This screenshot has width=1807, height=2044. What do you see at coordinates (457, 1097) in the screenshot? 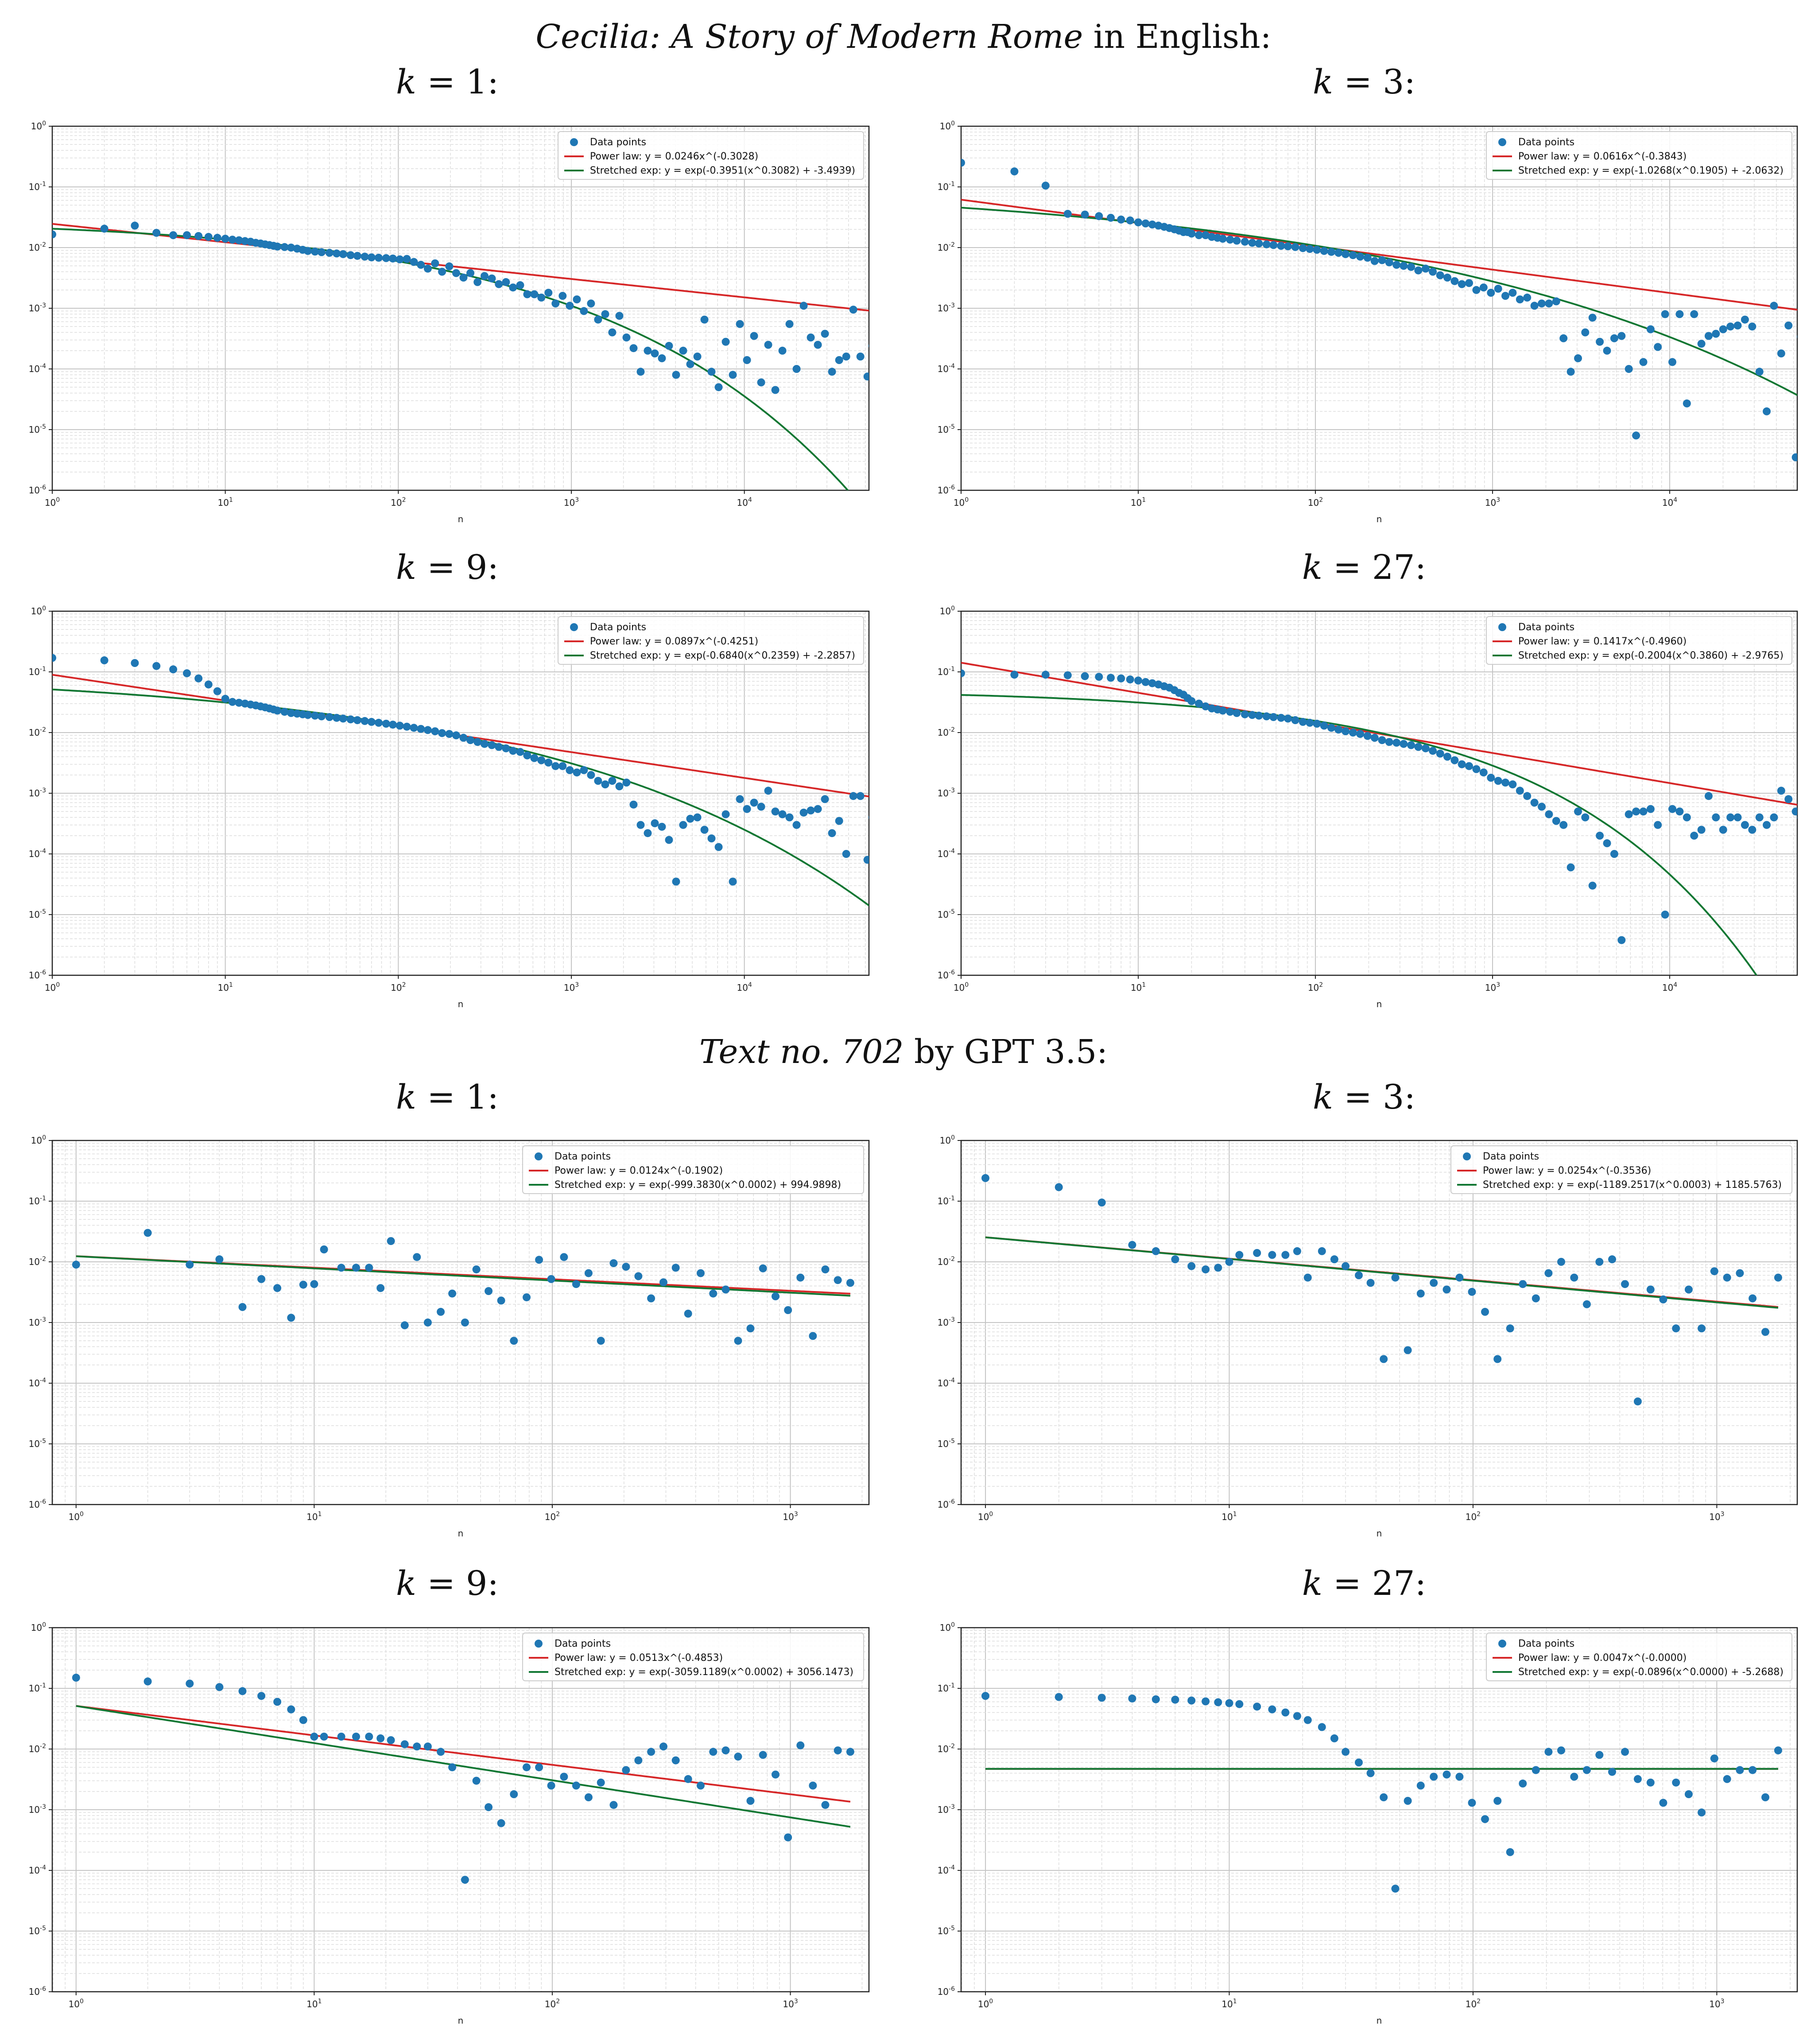
I see `panel-title-eq: = 1:` at bounding box center [457, 1097].